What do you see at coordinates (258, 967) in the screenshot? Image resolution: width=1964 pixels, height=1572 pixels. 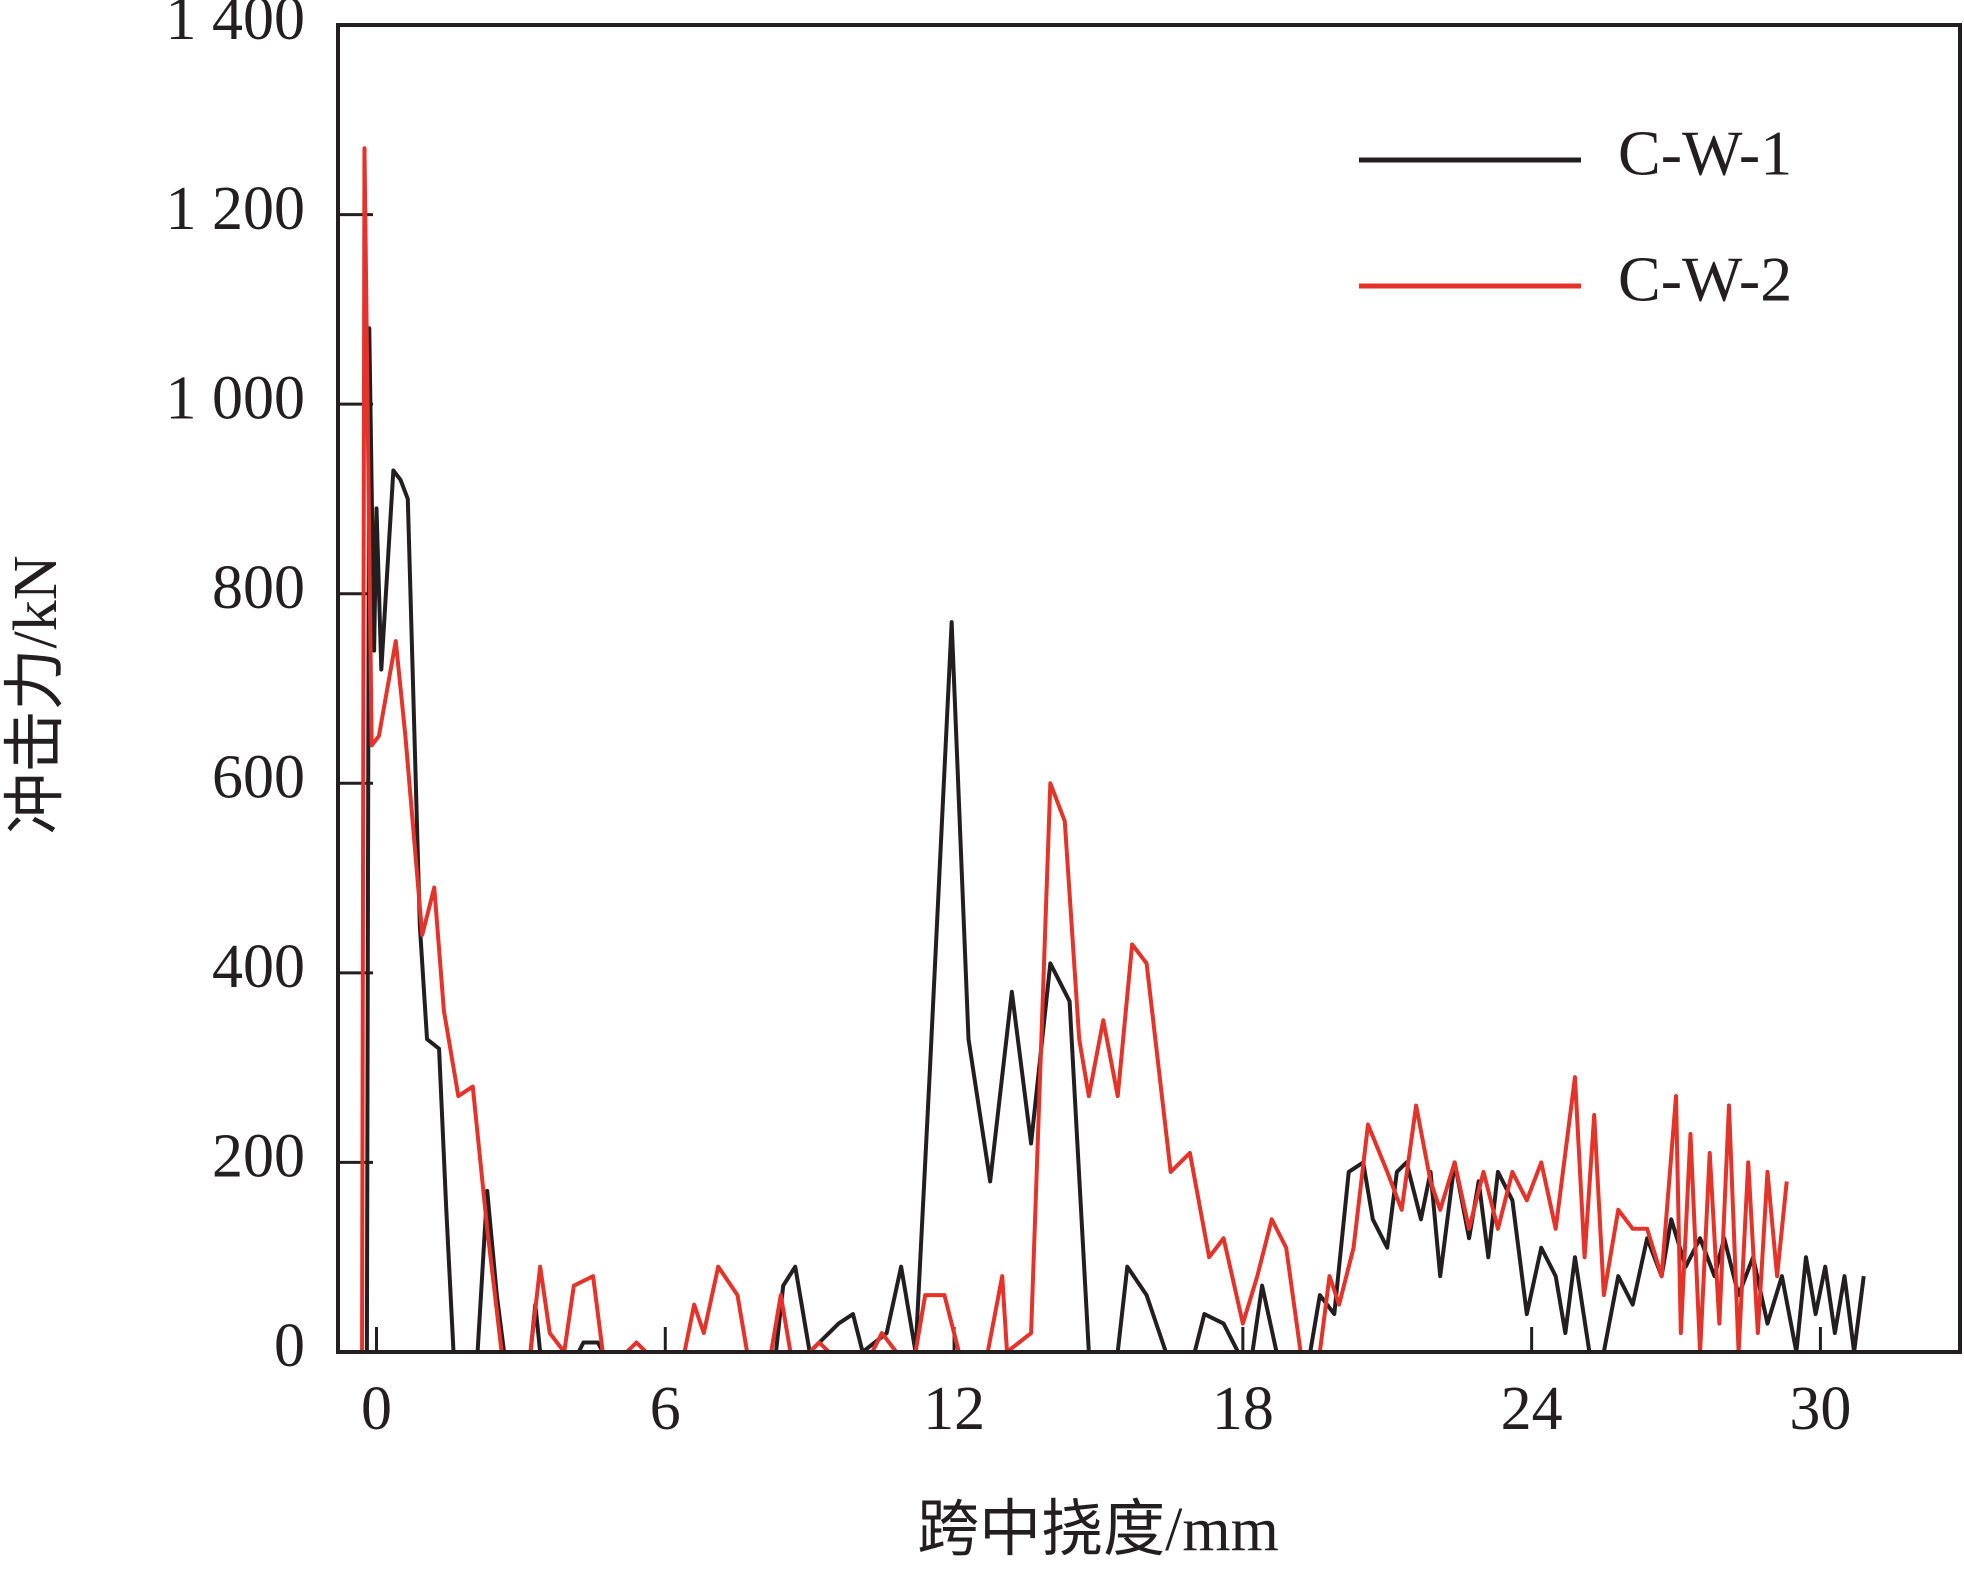 I see `y-tick-label: 400` at bounding box center [258, 967].